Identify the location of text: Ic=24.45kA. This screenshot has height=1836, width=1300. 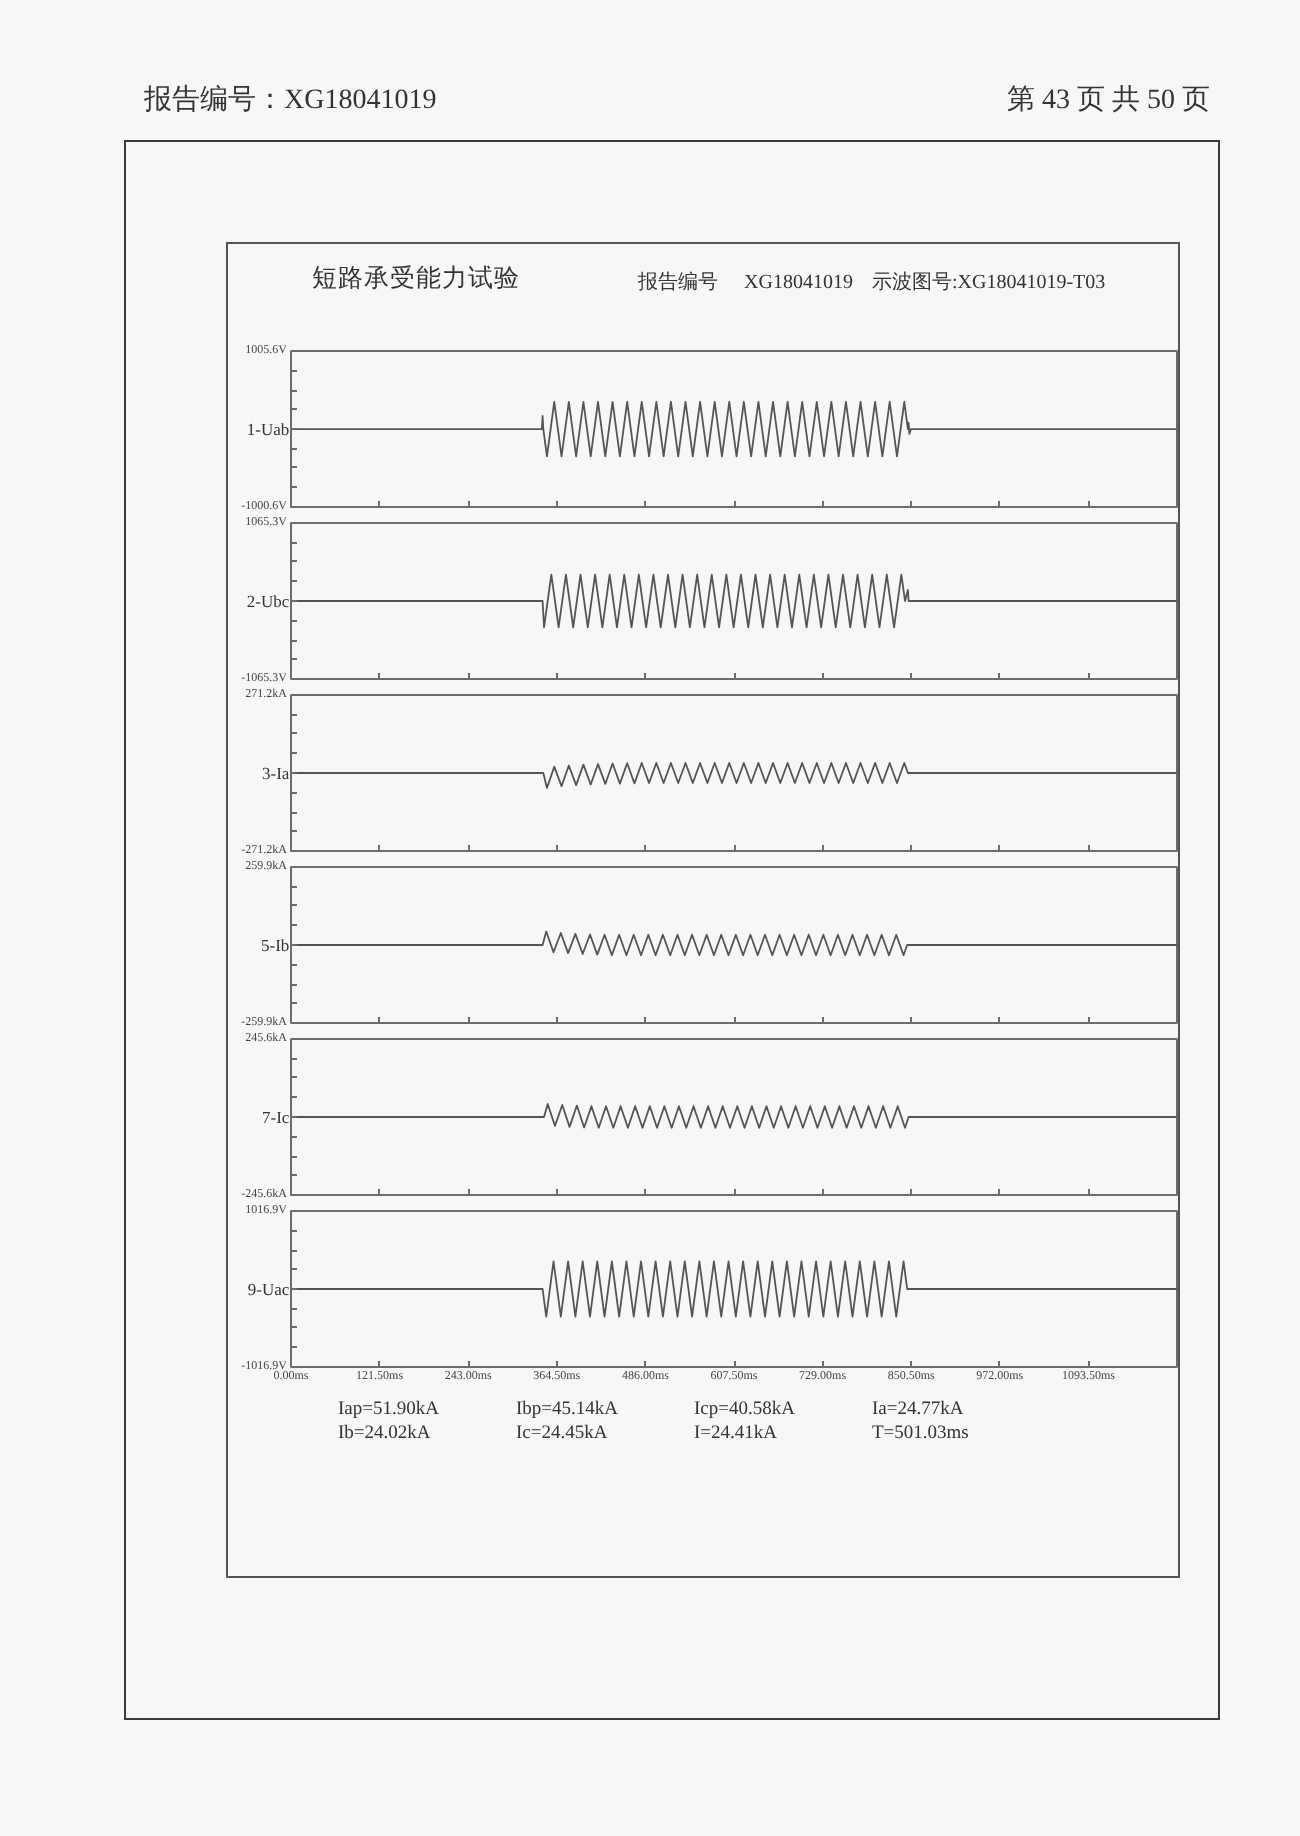
(562, 1434).